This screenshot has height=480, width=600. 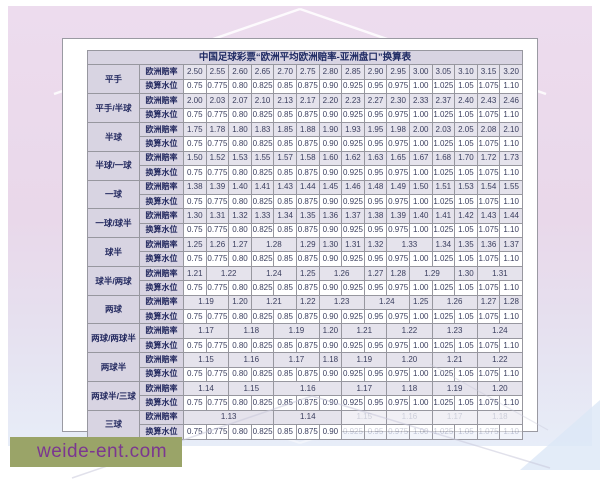 What do you see at coordinates (488, 187) in the screenshot?
I see `odds-cell: 1.54` at bounding box center [488, 187].